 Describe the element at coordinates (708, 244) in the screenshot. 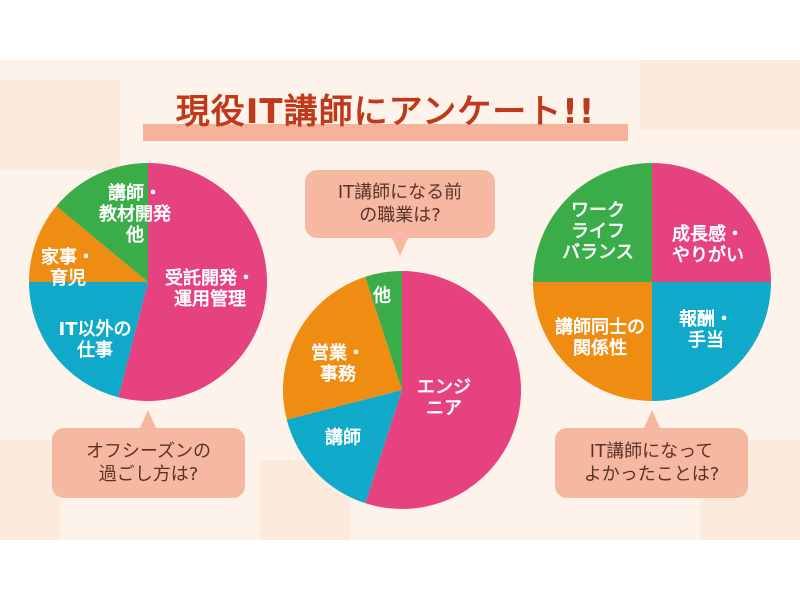

I see `slice-label: 成長感・ やりがい` at that location.